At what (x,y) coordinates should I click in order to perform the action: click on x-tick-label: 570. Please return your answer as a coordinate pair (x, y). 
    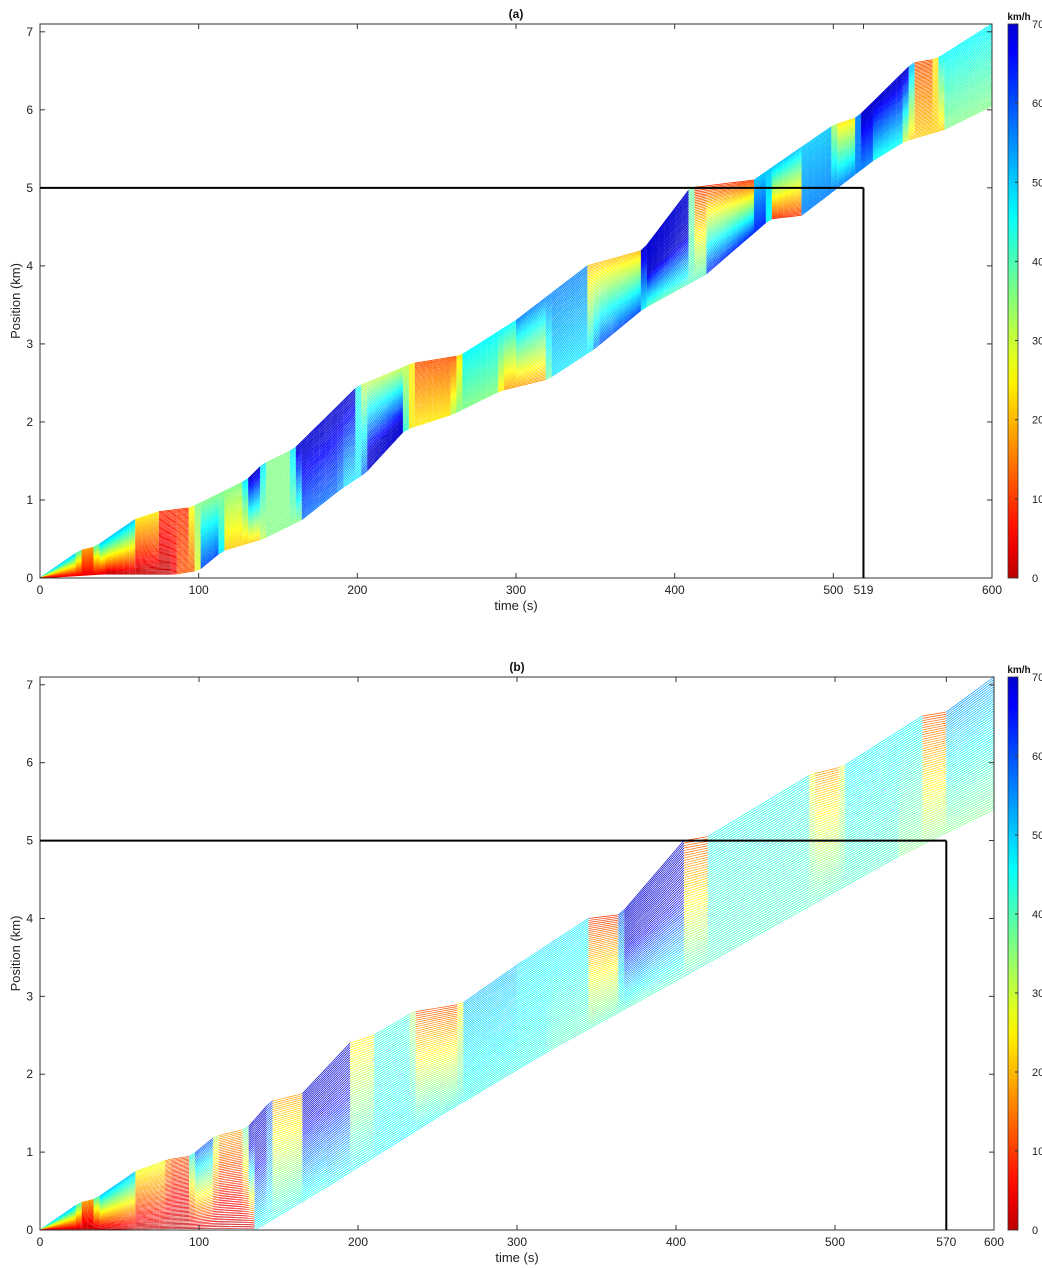
    Looking at the image, I should click on (946, 1242).